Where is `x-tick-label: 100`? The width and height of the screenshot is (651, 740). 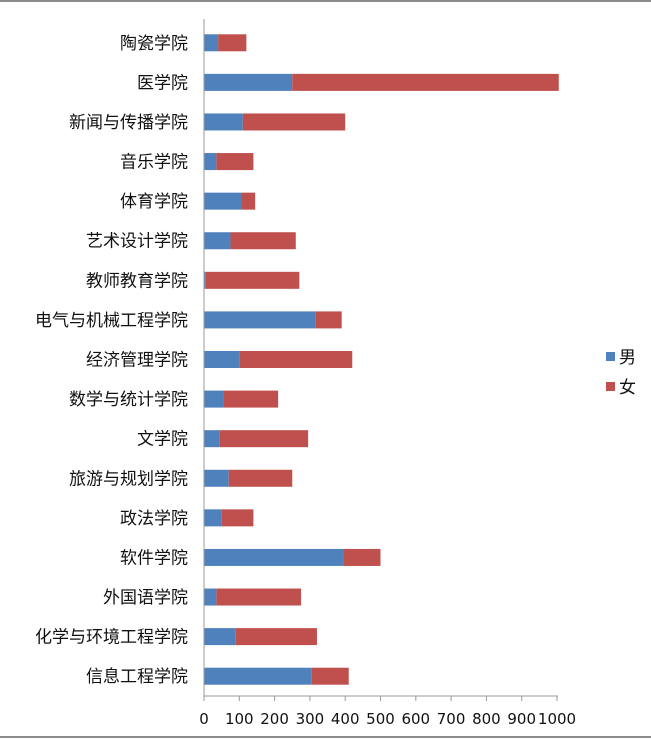 x-tick-label: 100 is located at coordinates (239, 719).